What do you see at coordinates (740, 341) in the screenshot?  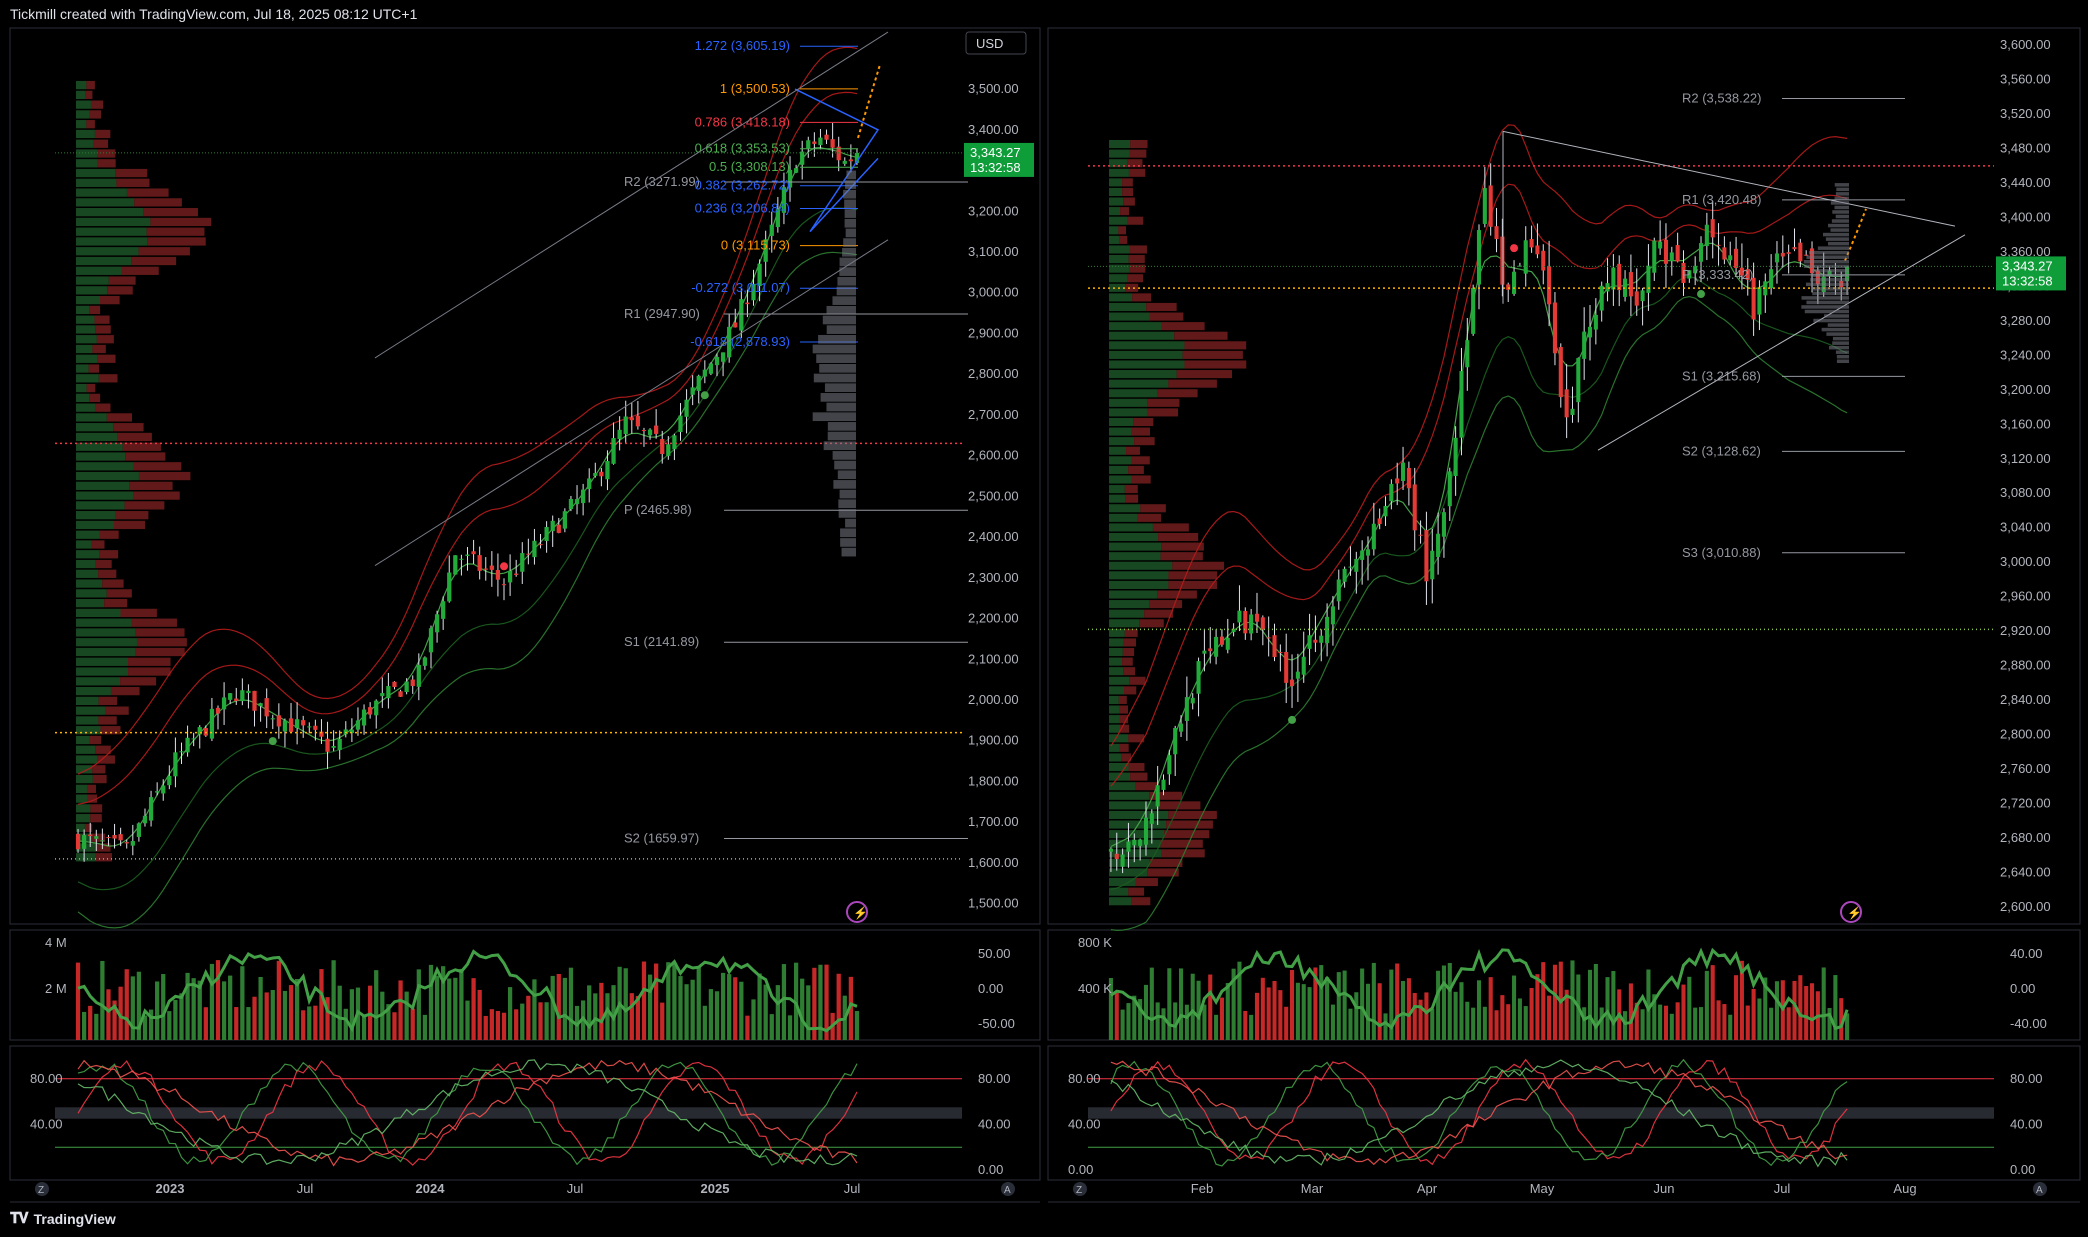 I see `fib-label: -0.618 (2,878.93)` at bounding box center [740, 341].